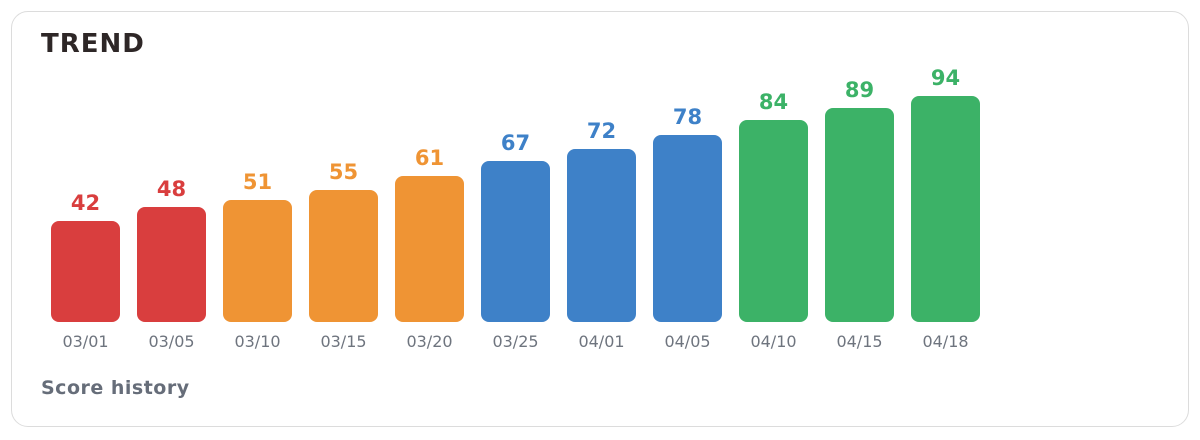 This screenshot has height=440, width=1200. I want to click on card-title: TREND, so click(93, 44).